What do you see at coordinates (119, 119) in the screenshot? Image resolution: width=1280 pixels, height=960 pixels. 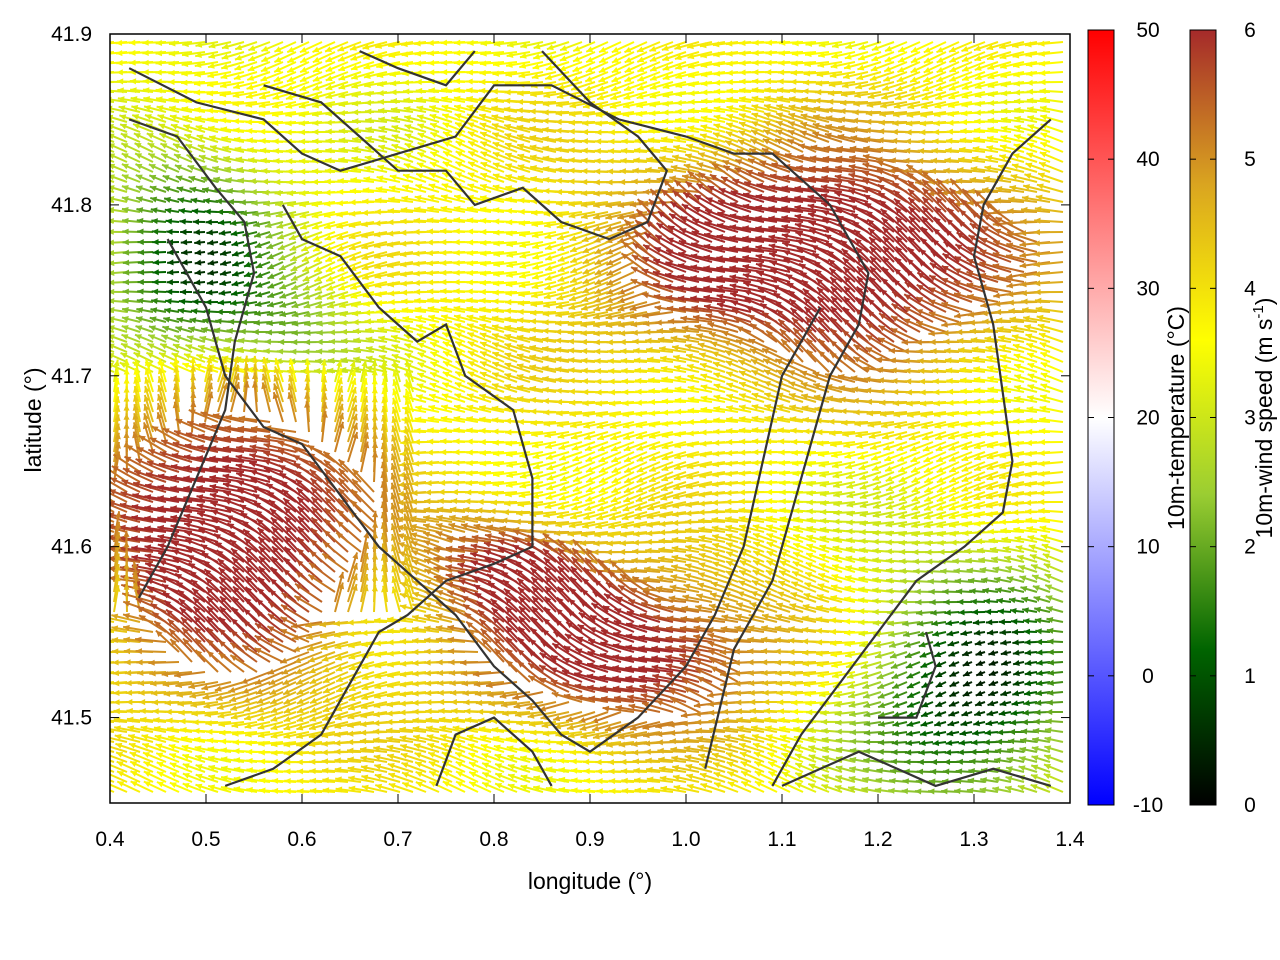 I see `wind-arrow-shaft` at bounding box center [119, 119].